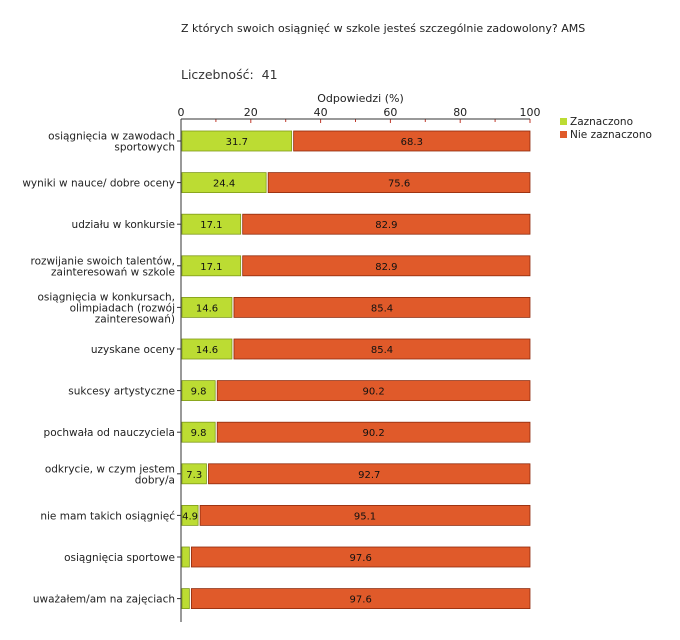 The image size is (680, 640). Describe the element at coordinates (360, 98) in the screenshot. I see `x-axis-label: Odpowiedzi (%)` at that location.